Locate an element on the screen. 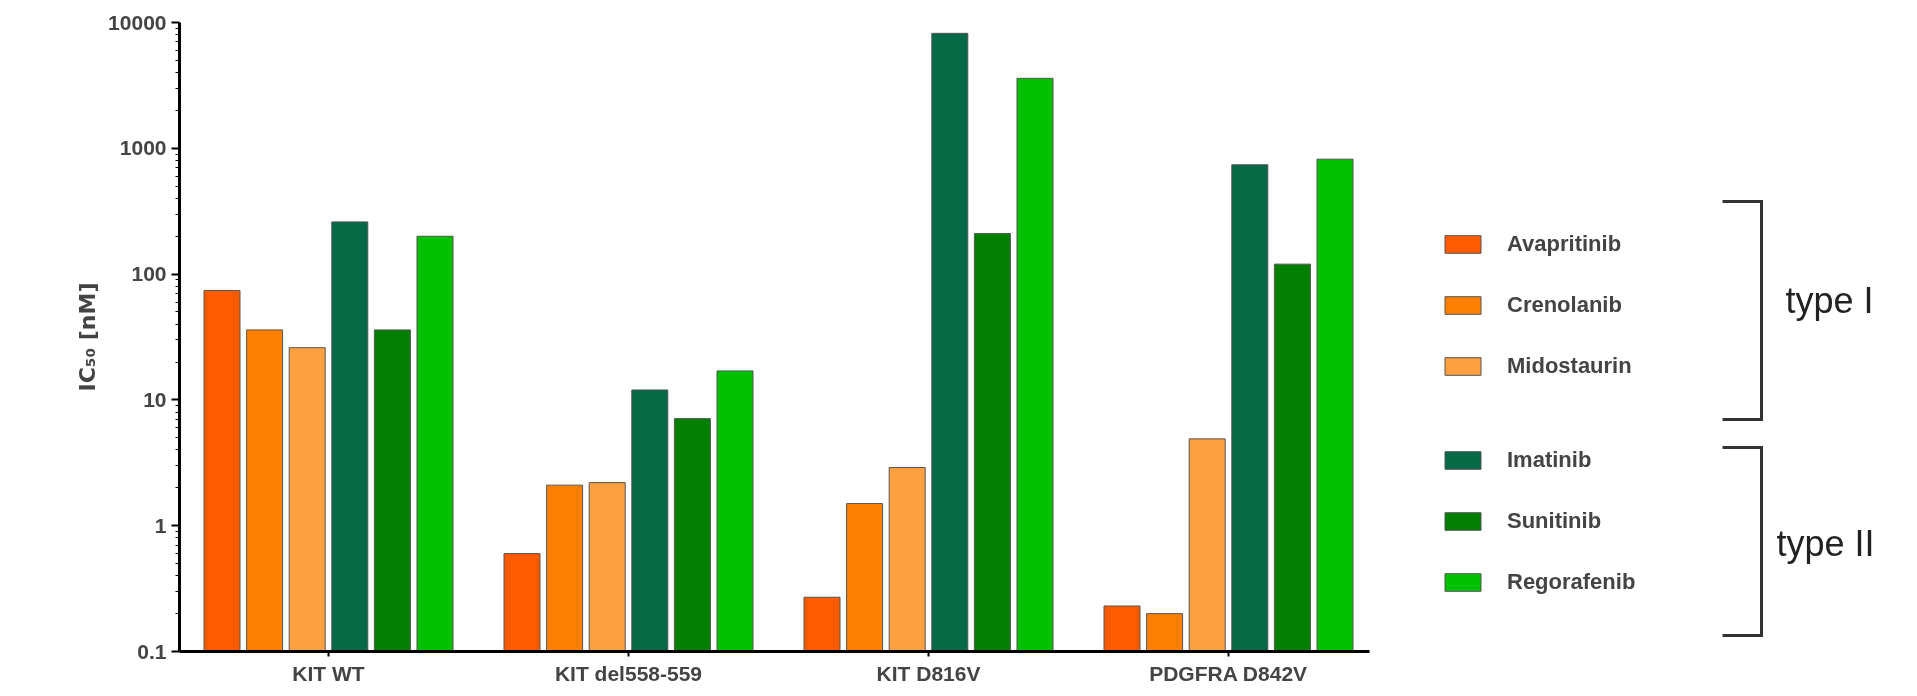  y-tick-label: 1 is located at coordinates (160, 525).